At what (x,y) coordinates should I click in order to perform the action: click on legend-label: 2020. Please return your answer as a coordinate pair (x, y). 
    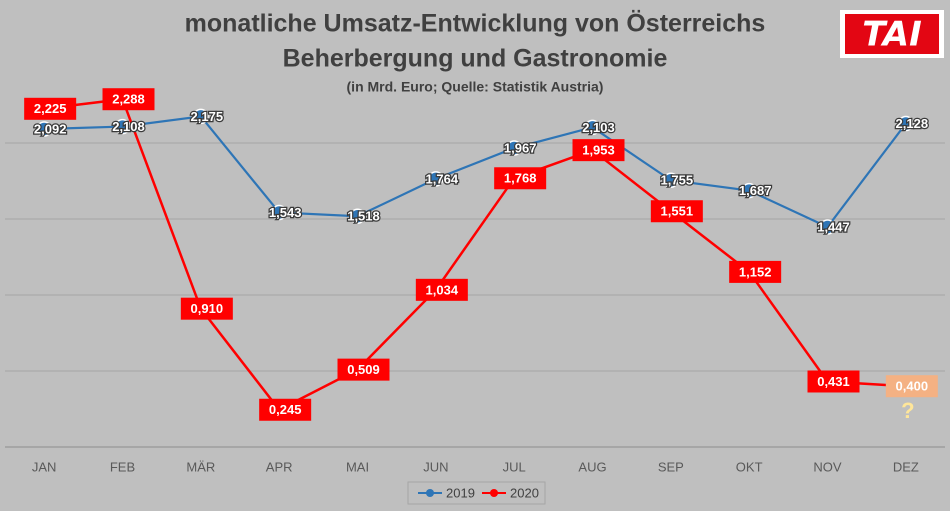
    Looking at the image, I should click on (524, 492).